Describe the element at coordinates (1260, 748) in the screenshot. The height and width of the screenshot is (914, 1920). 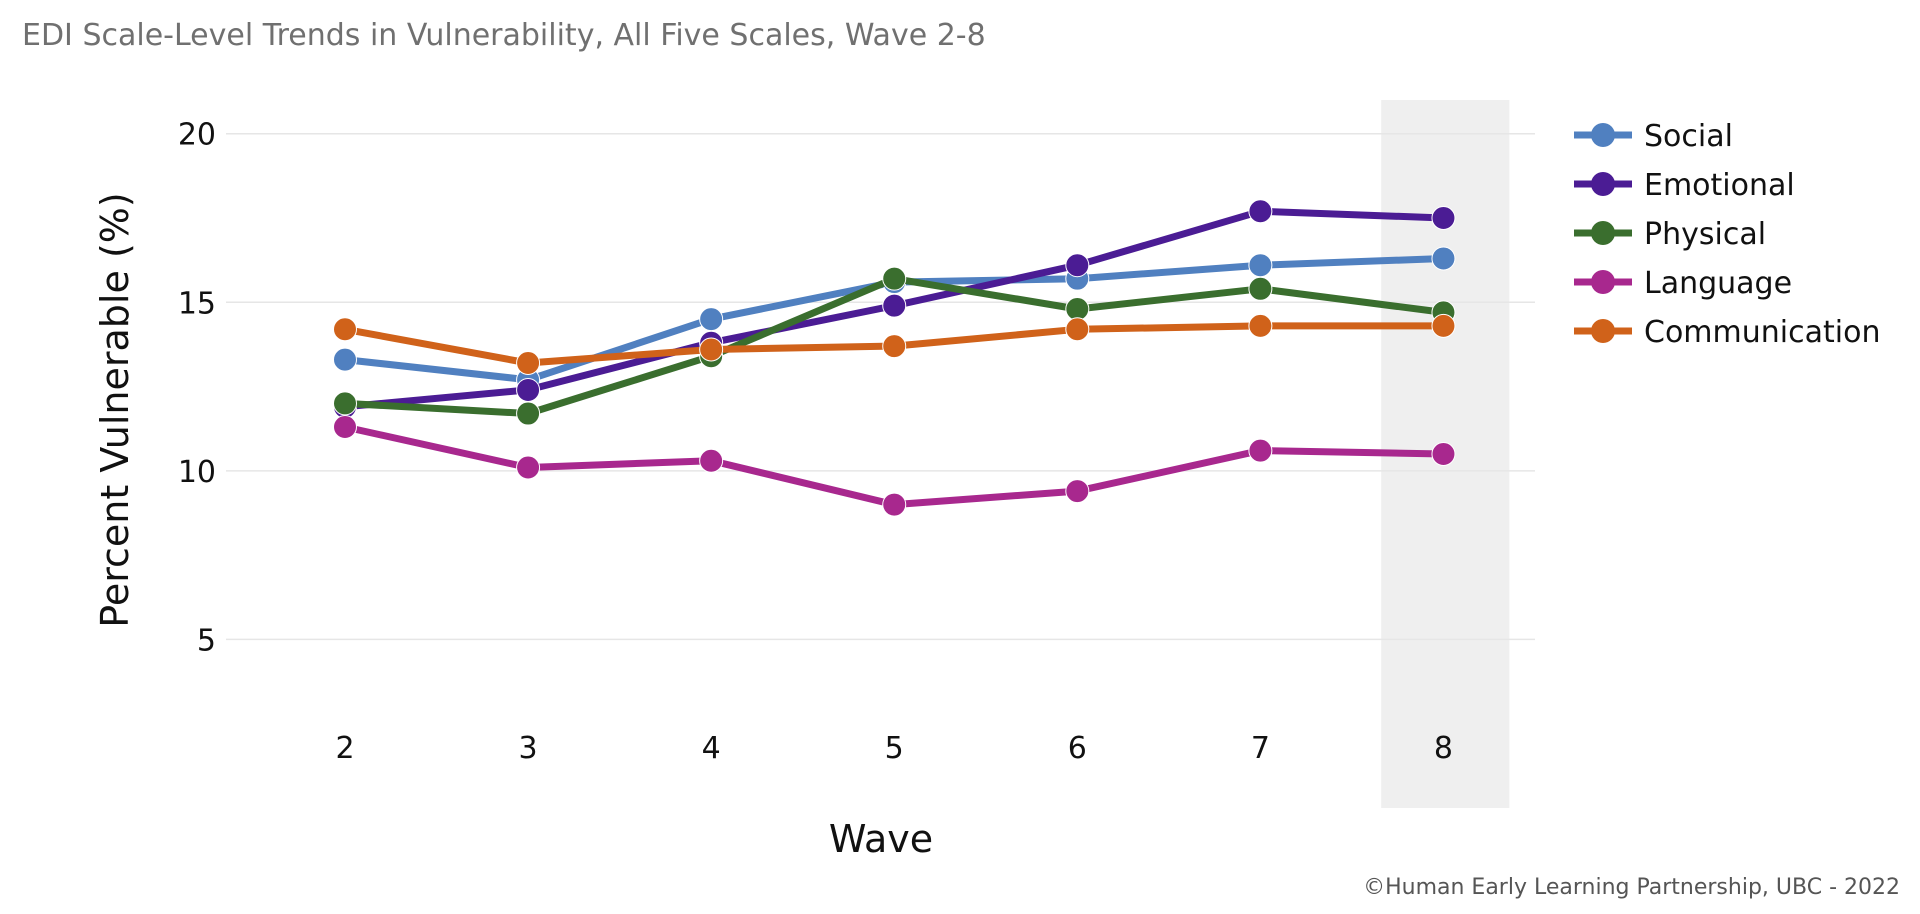
I see `x-tick-label: 7` at that location.